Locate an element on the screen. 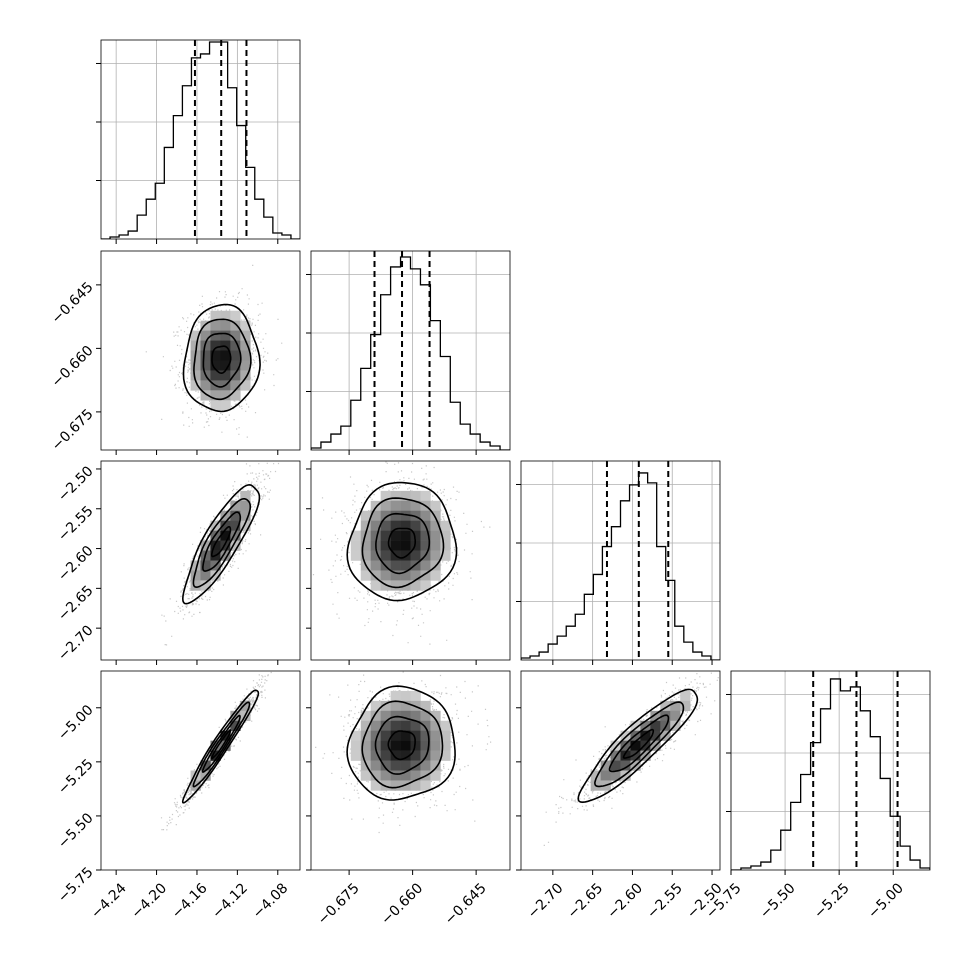 This screenshot has height=970, width=970. xtick-label-3-3: −5.00 is located at coordinates (886, 901).